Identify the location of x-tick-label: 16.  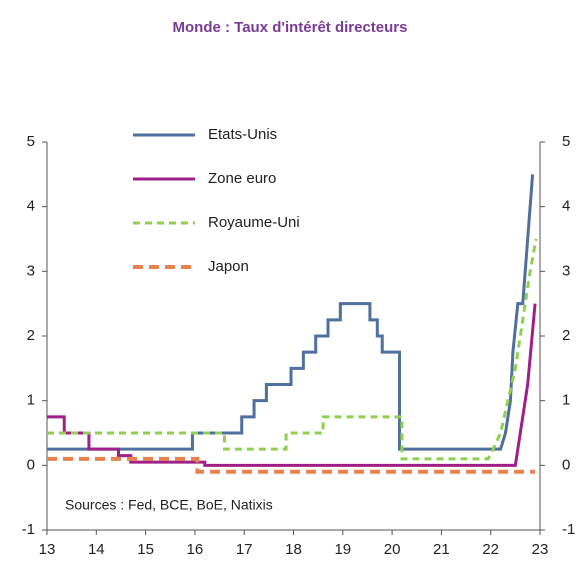
(195, 549).